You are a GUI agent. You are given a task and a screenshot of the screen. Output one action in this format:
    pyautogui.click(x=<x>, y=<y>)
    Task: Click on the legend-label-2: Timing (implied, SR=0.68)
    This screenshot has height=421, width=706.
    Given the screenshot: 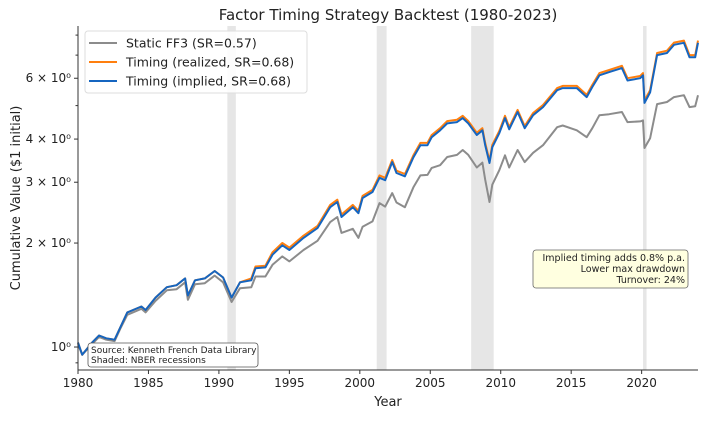 What is the action you would take?
    pyautogui.click(x=208, y=81)
    